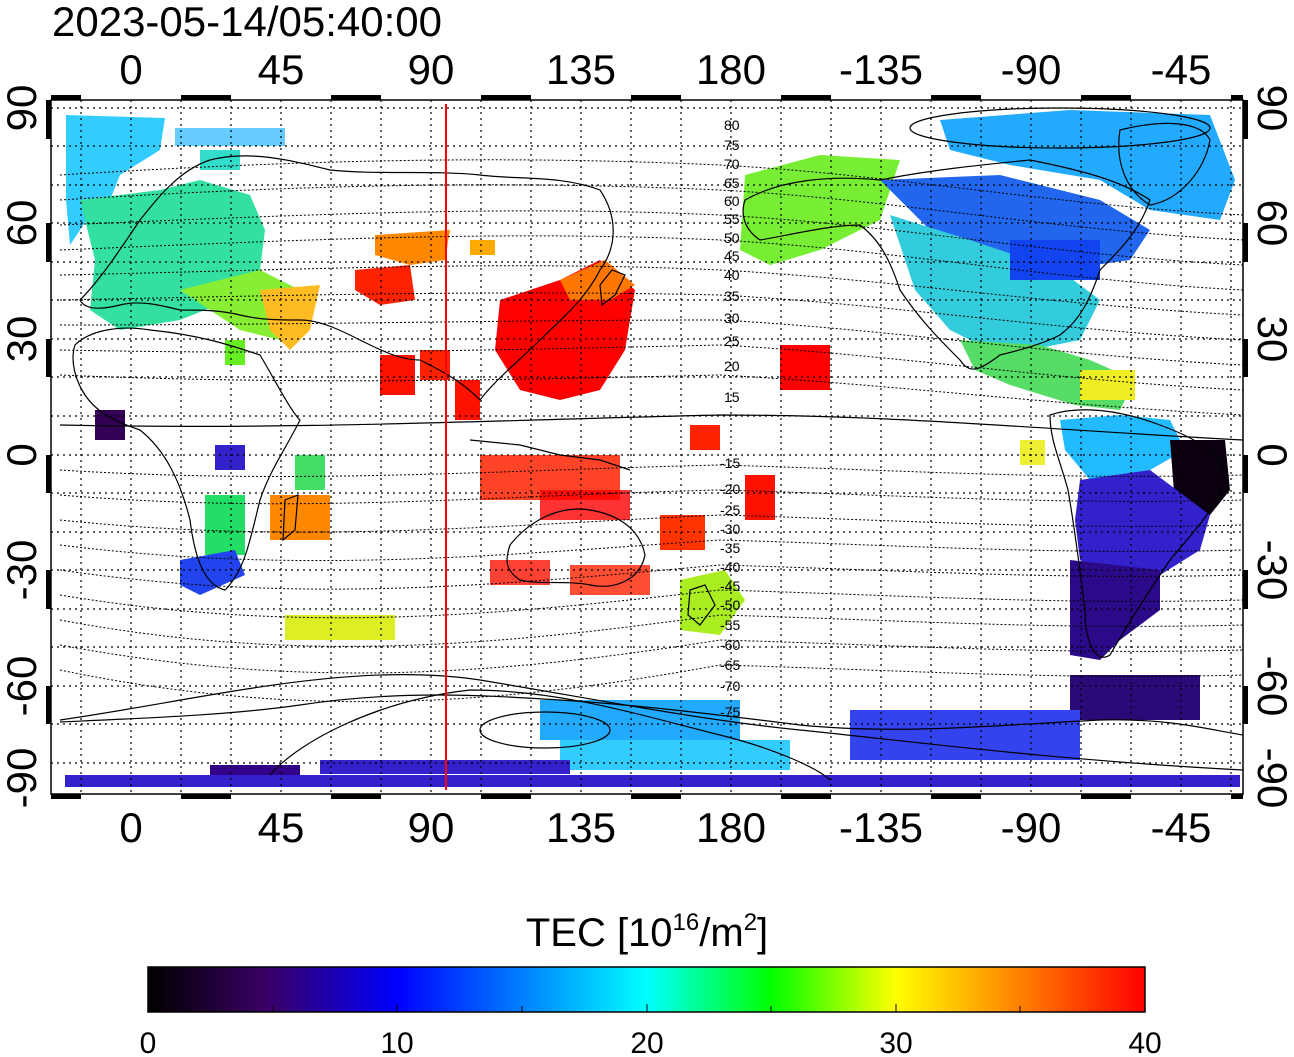 The height and width of the screenshot is (1057, 1294). What do you see at coordinates (1115, 610) in the screenshot?
I see `tec-region-sa-south` at bounding box center [1115, 610].